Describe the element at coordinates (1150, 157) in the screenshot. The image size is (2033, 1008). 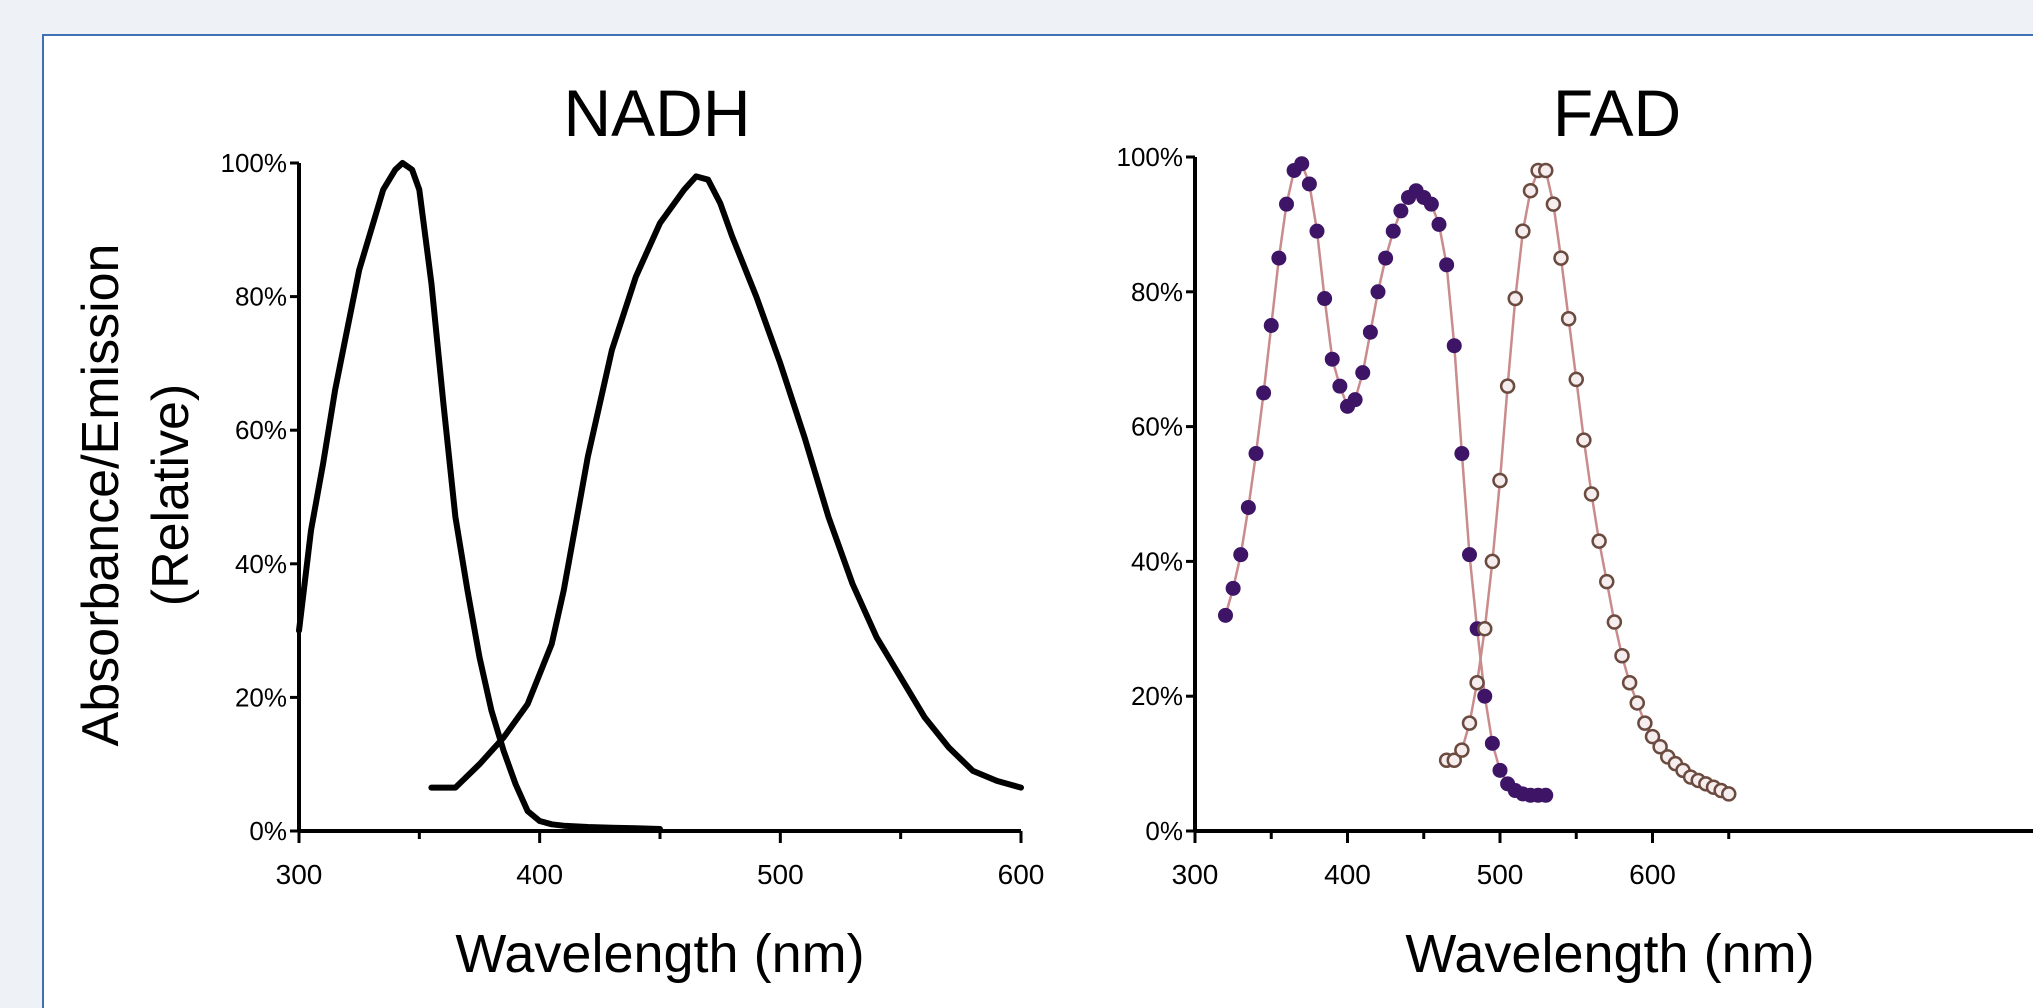
I see `y-tick-label-fad: 100%` at that location.